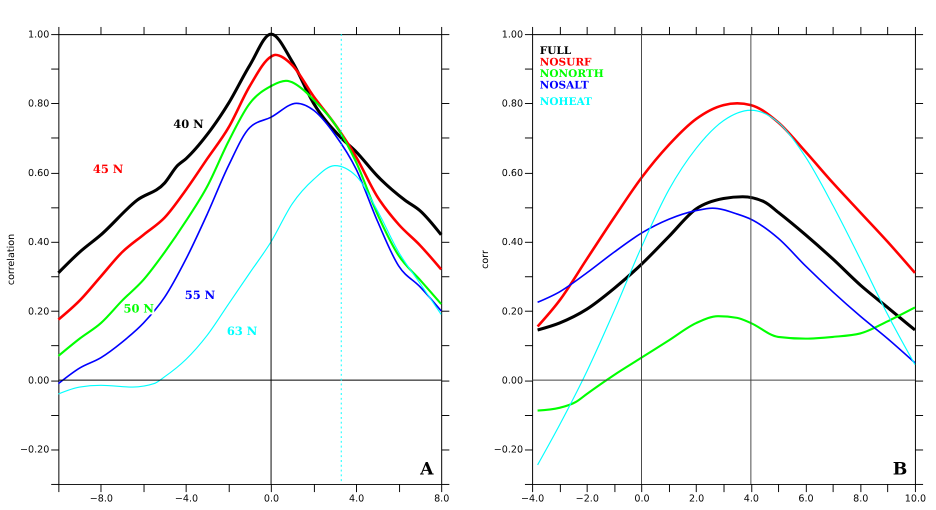 The image size is (936, 510). What do you see at coordinates (242, 331) in the screenshot?
I see `series-label: 63 N` at bounding box center [242, 331].